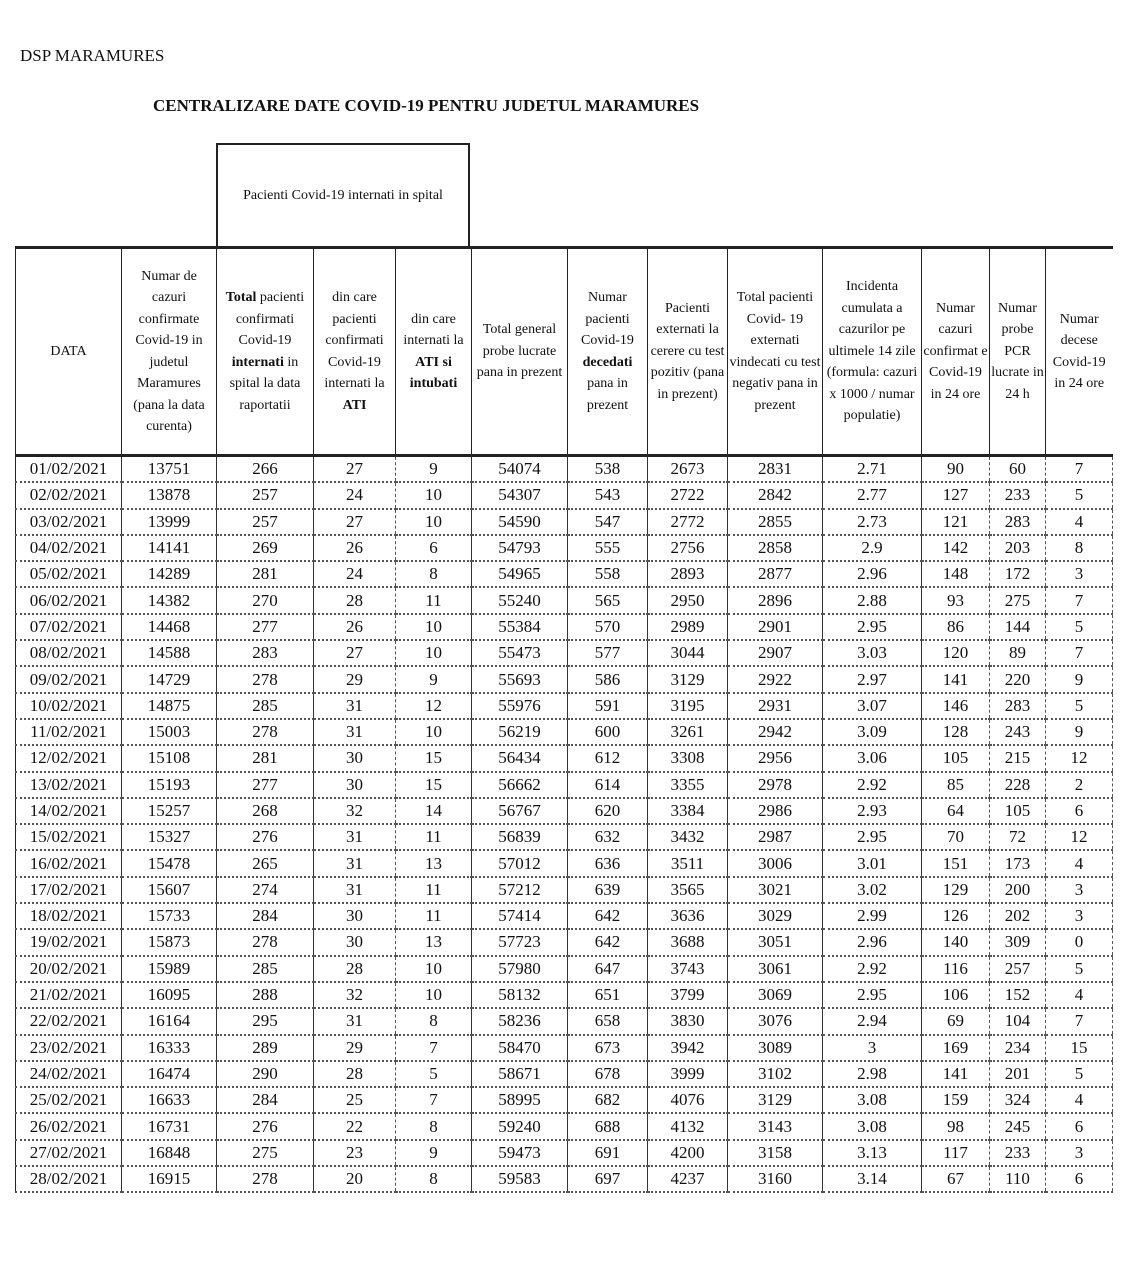 The image size is (1125, 1279). What do you see at coordinates (872, 864) in the screenshot?
I see `table-cell: 3.01` at bounding box center [872, 864].